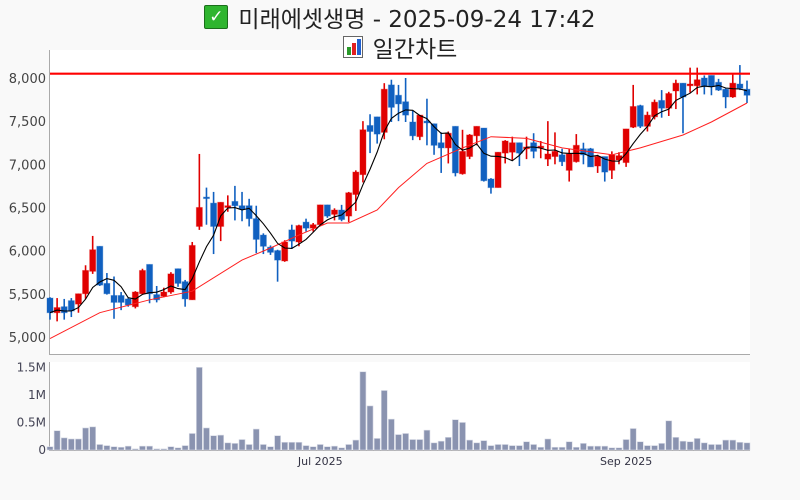 Image resolution: width=800 pixels, height=500 pixels. Describe the element at coordinates (27, 79) in the screenshot. I see `price-tick-label: 8,000` at that location.